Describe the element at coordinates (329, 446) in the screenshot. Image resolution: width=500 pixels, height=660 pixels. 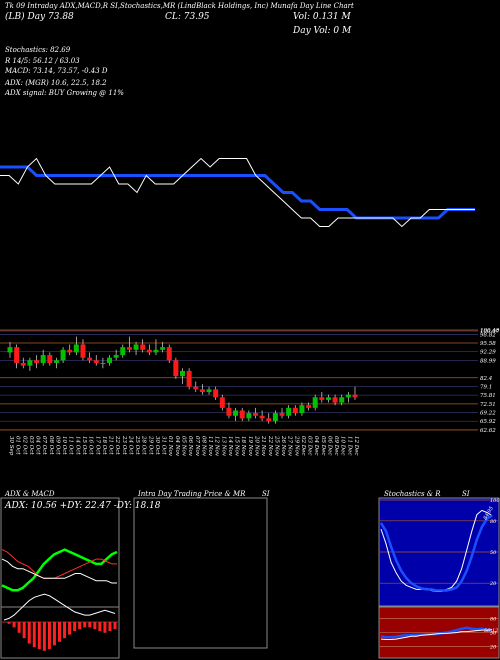
I see `date-label: 06 Dec` at that location.